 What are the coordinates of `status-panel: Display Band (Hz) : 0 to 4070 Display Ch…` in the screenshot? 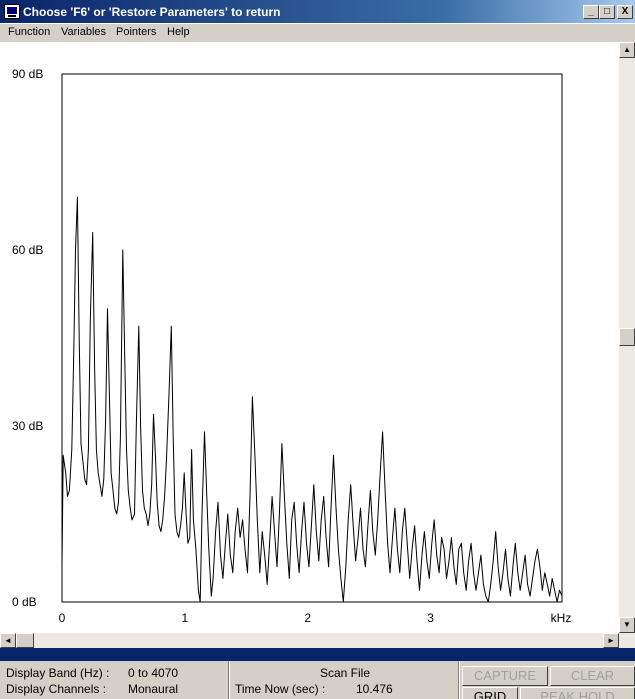 It's located at (317, 680).